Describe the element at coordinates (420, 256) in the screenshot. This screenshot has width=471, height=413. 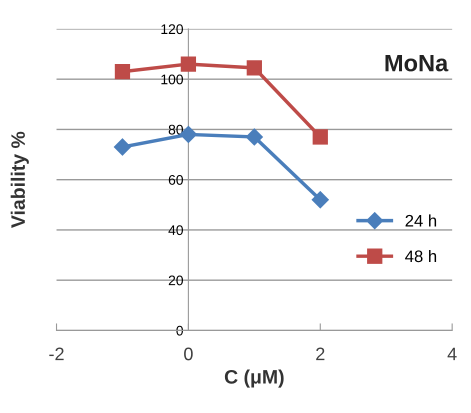
I see `legend-label: 48 h` at that location.